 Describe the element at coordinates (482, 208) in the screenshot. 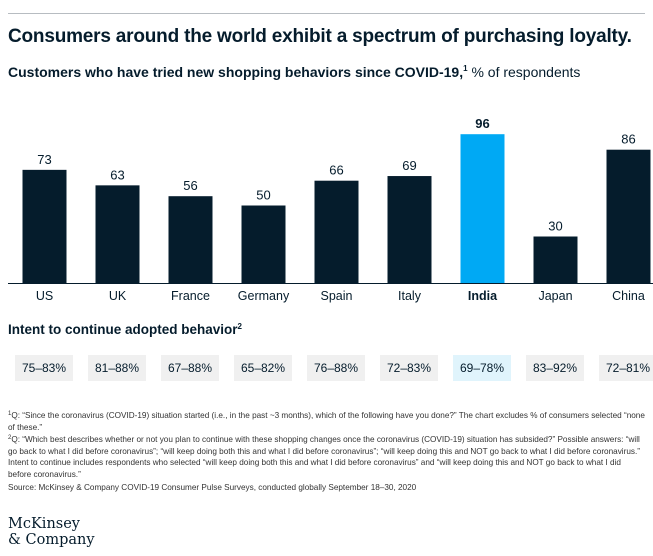

I see `bar-india` at that location.